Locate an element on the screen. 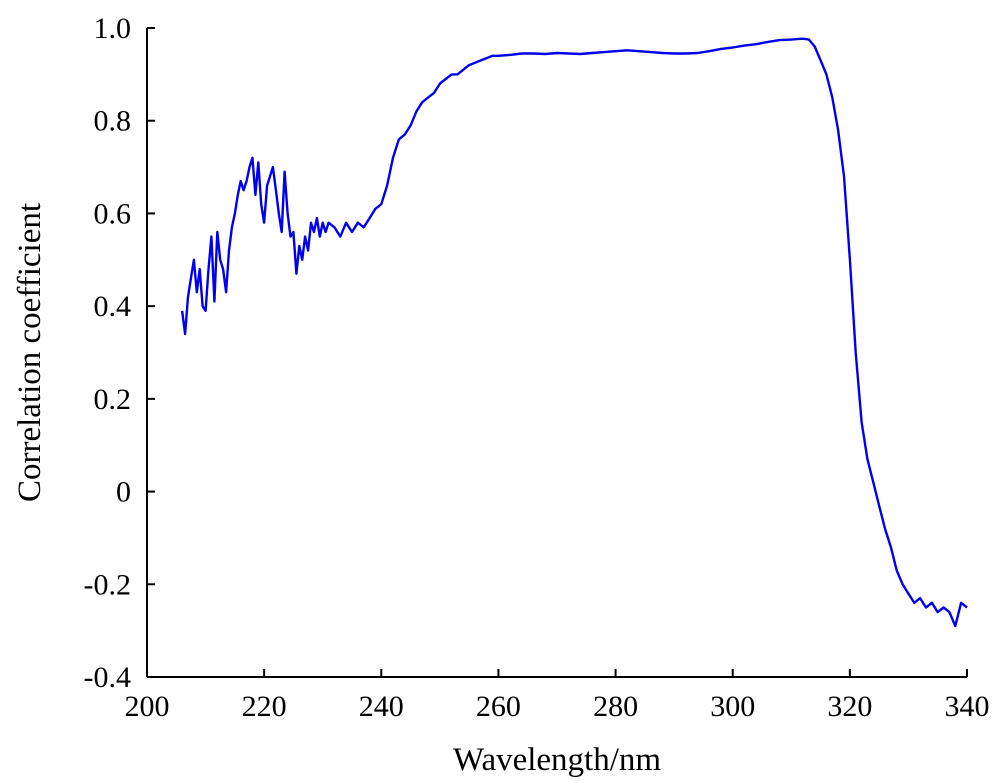 Image resolution: width=1000 pixels, height=783 pixels. x-tick-label: 300 is located at coordinates (732, 706).